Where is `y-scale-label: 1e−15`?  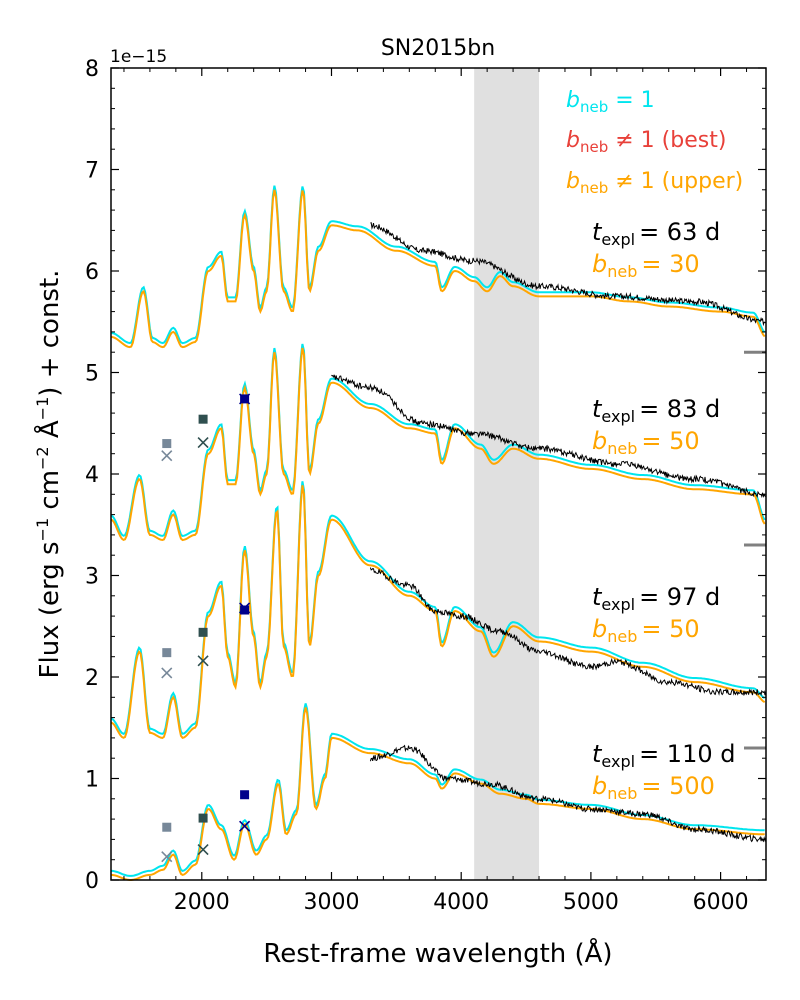
y-scale-label: 1e−15 is located at coordinates (138, 57).